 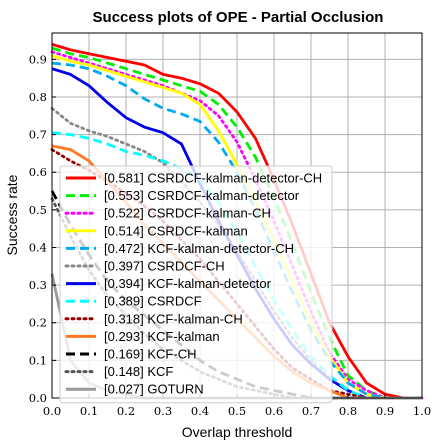 I want to click on y-tick-label: 0.2, so click(x=38, y=323).